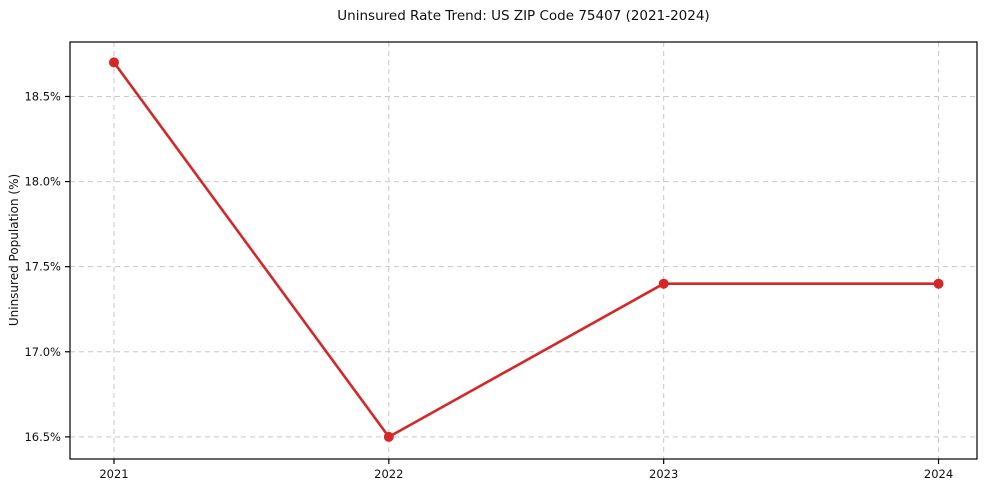 This screenshot has height=490, width=989. I want to click on y-tick-label: 17.0%, so click(42, 352).